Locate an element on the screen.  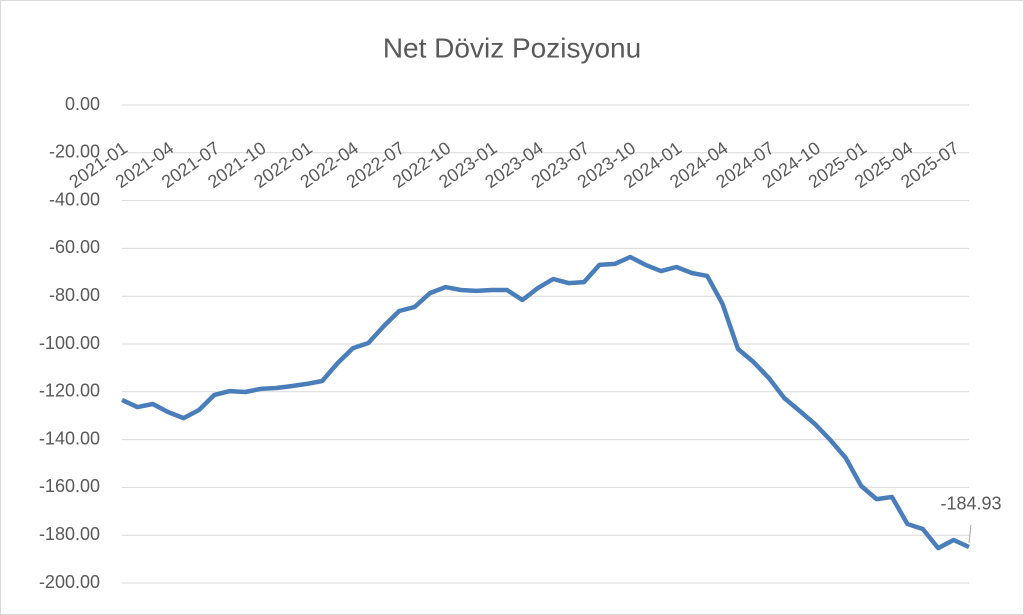
y-tick-label: -60.00 is located at coordinates (74, 247).